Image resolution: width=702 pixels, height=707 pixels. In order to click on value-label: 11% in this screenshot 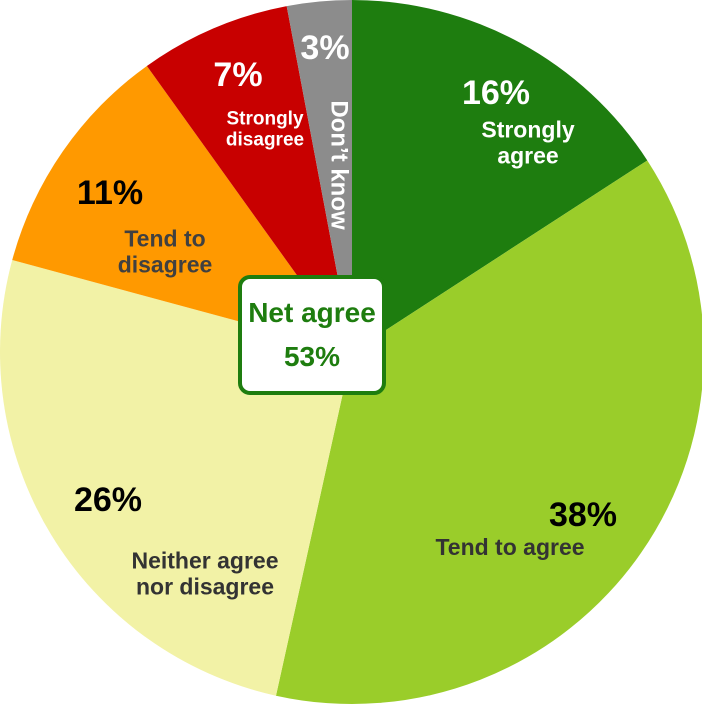, I will do `click(110, 192)`.